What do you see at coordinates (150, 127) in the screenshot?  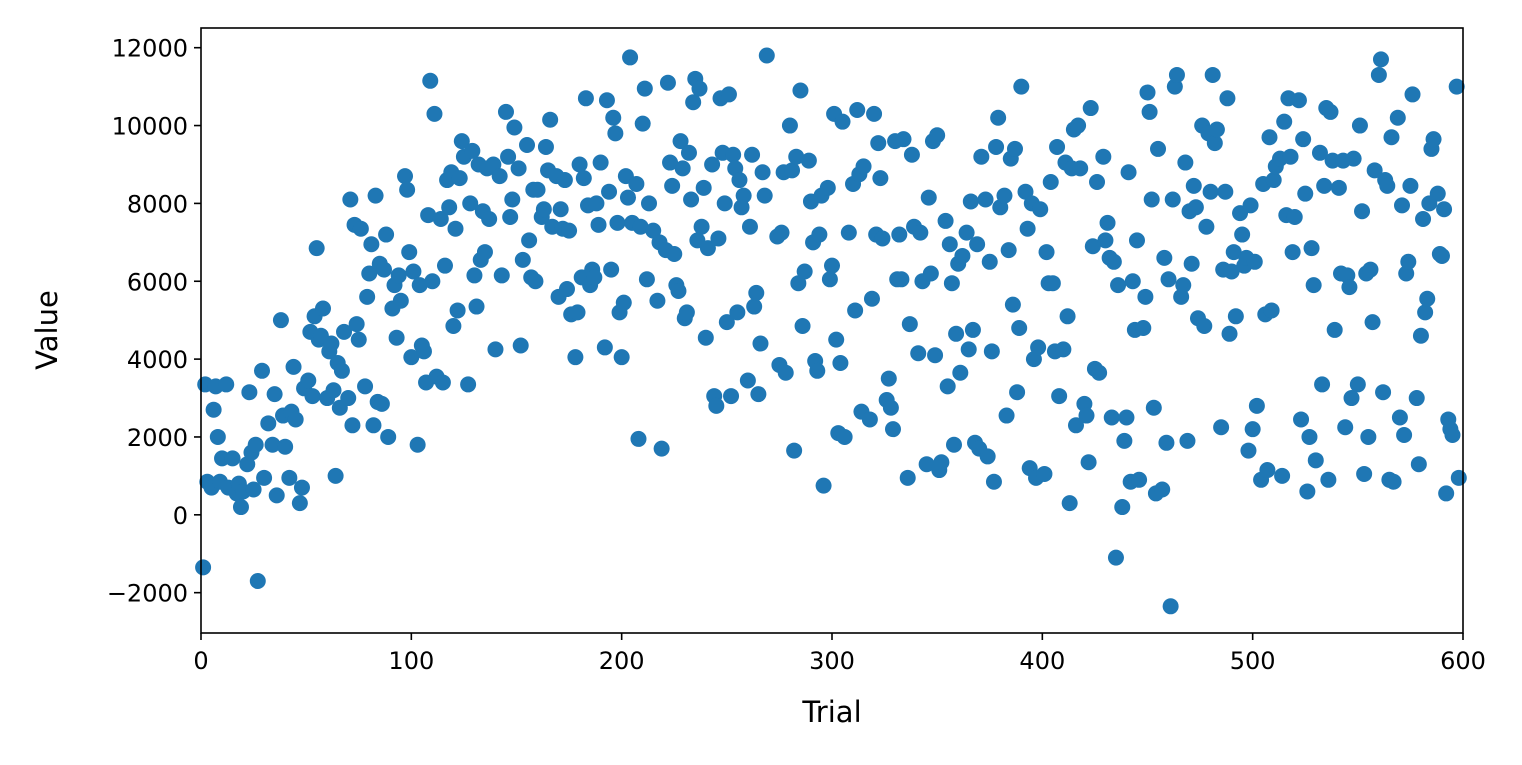 I see `y-tick-label: 10000` at bounding box center [150, 127].